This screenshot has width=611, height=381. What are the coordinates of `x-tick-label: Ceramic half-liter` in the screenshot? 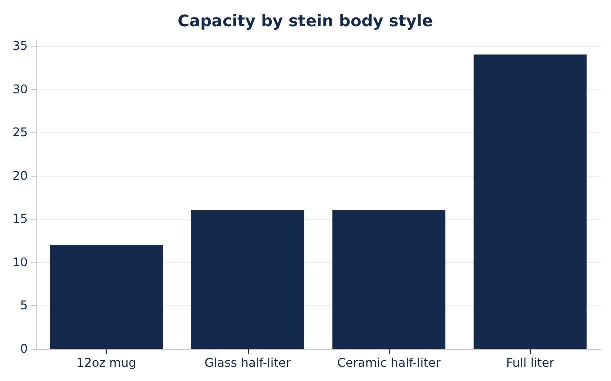 It's located at (389, 363).